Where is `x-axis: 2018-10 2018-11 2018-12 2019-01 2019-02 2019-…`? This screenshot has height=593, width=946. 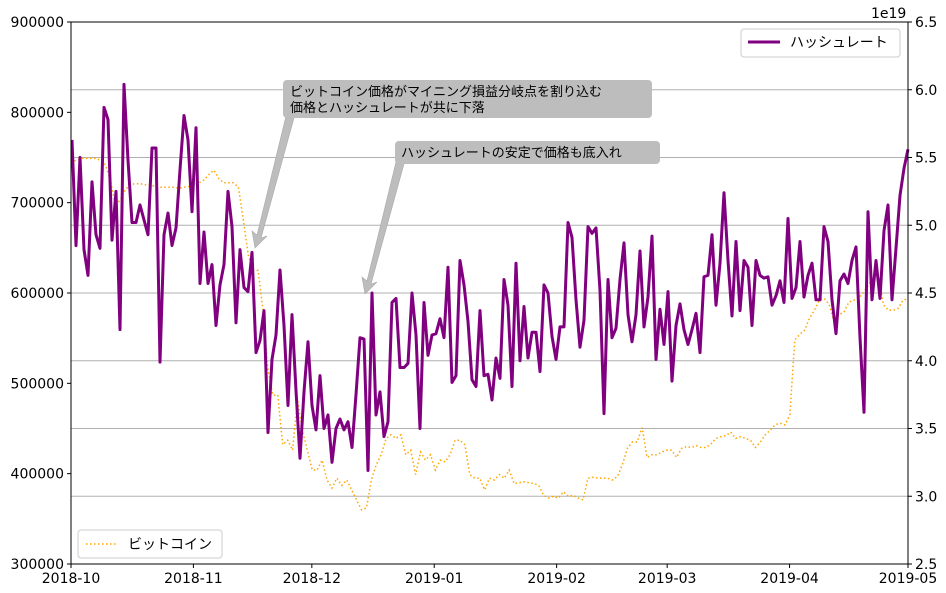
x-axis: 2018-10 2018-11 2018-12 2019-01 2019-02 2019-… is located at coordinates (490, 575).